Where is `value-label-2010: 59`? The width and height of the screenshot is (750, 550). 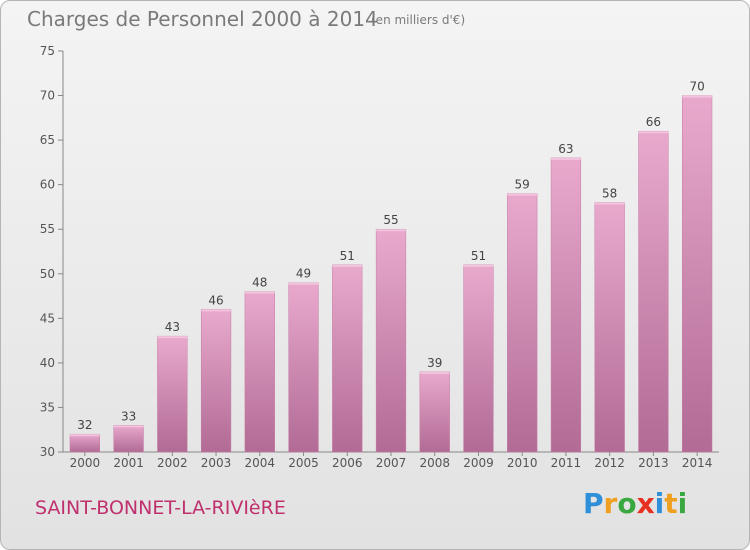 value-label-2010: 59 is located at coordinates (522, 185).